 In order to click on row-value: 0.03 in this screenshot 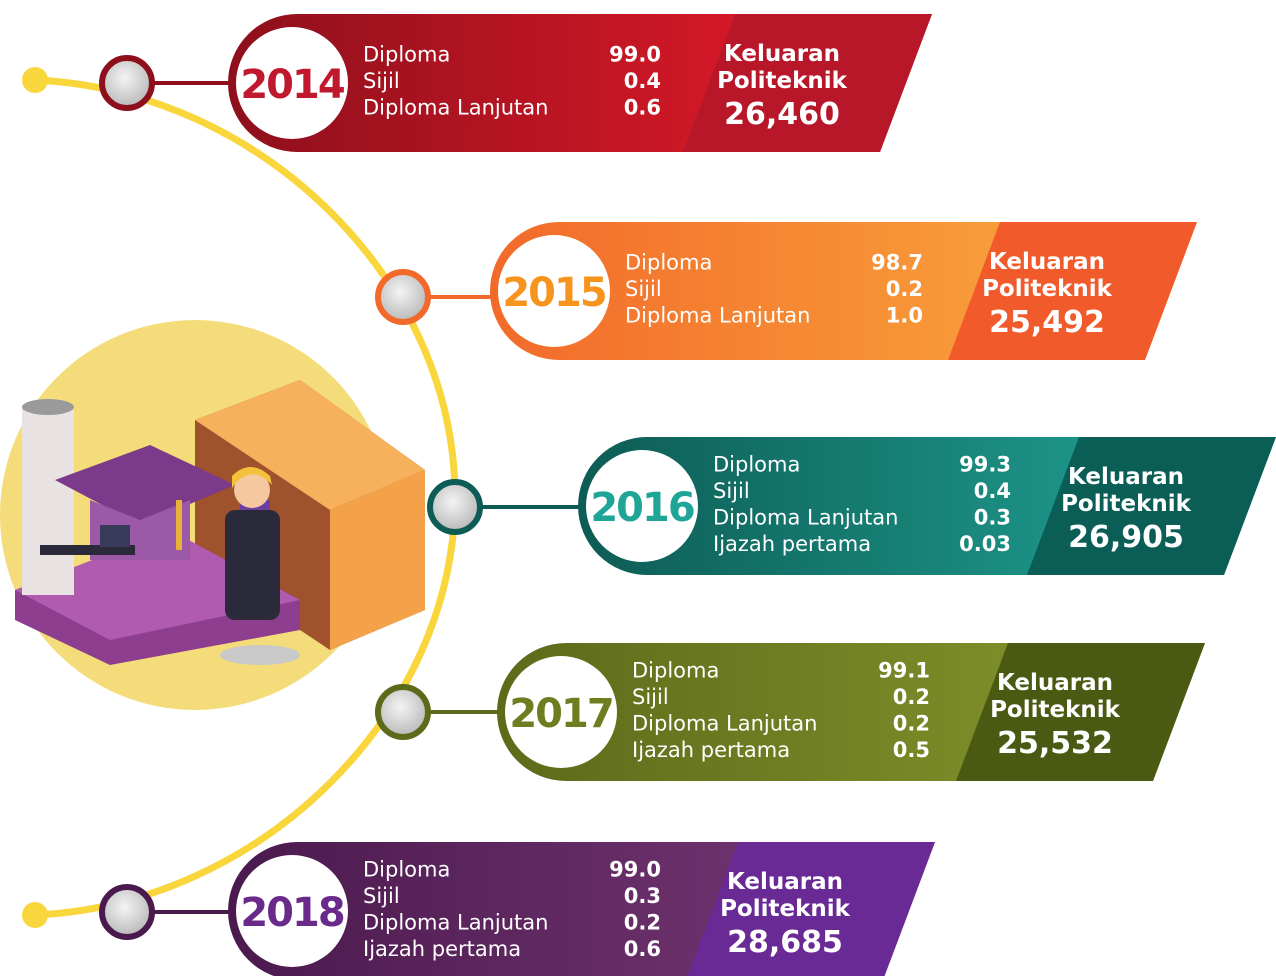, I will do `click(985, 544)`.